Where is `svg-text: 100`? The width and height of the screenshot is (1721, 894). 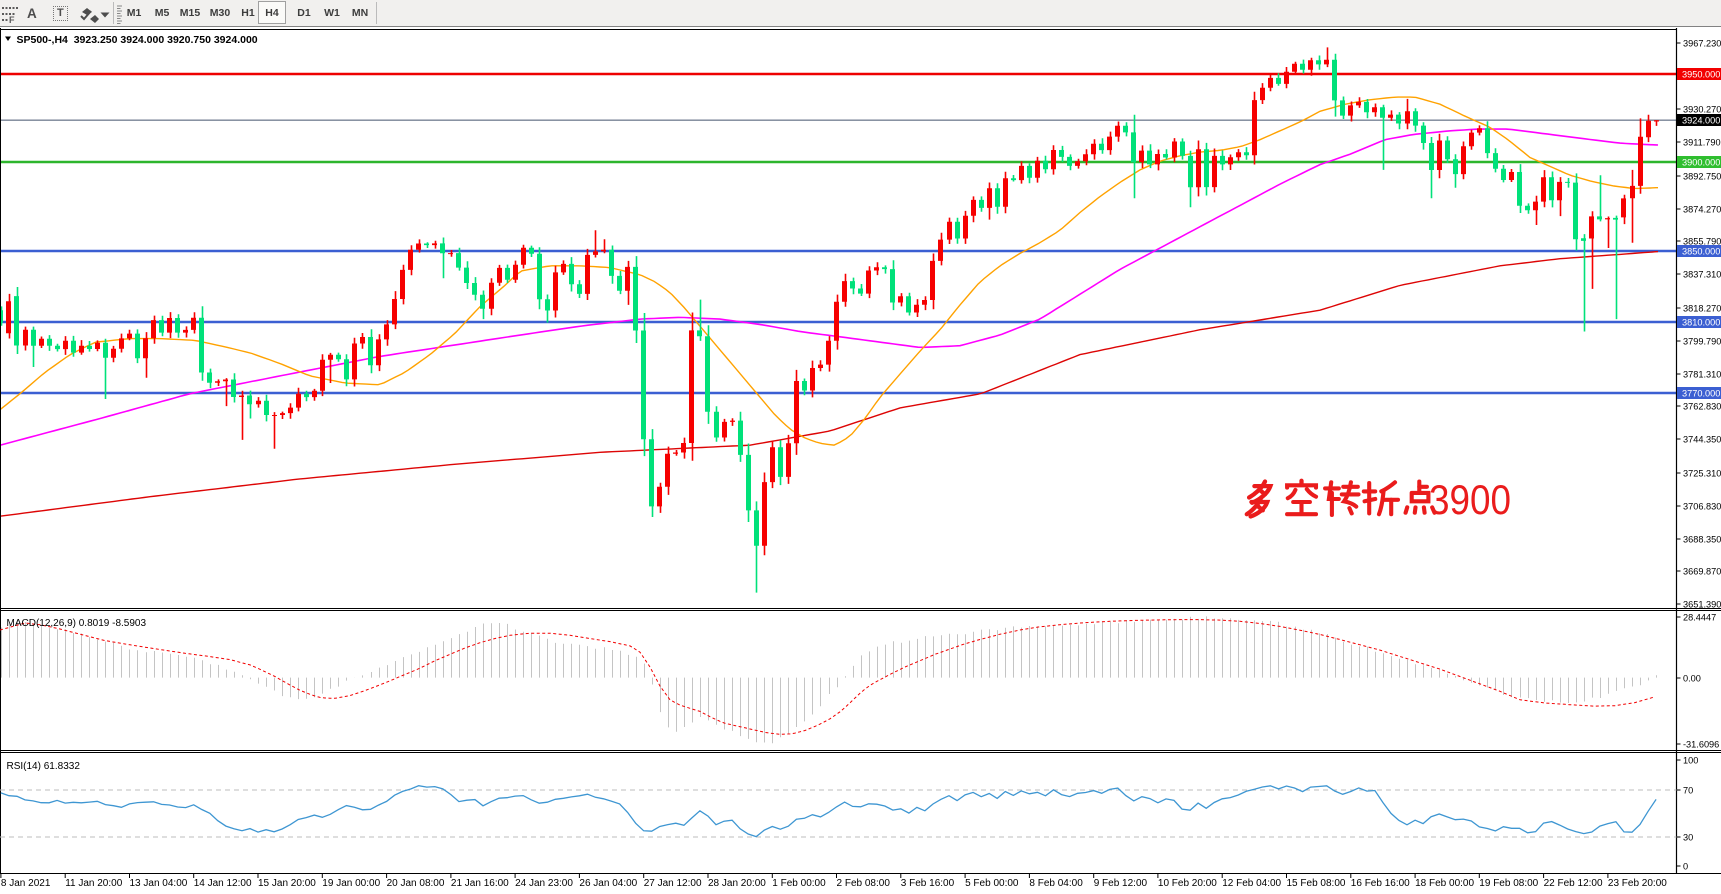
svg-text: 100 is located at coordinates (1690, 761).